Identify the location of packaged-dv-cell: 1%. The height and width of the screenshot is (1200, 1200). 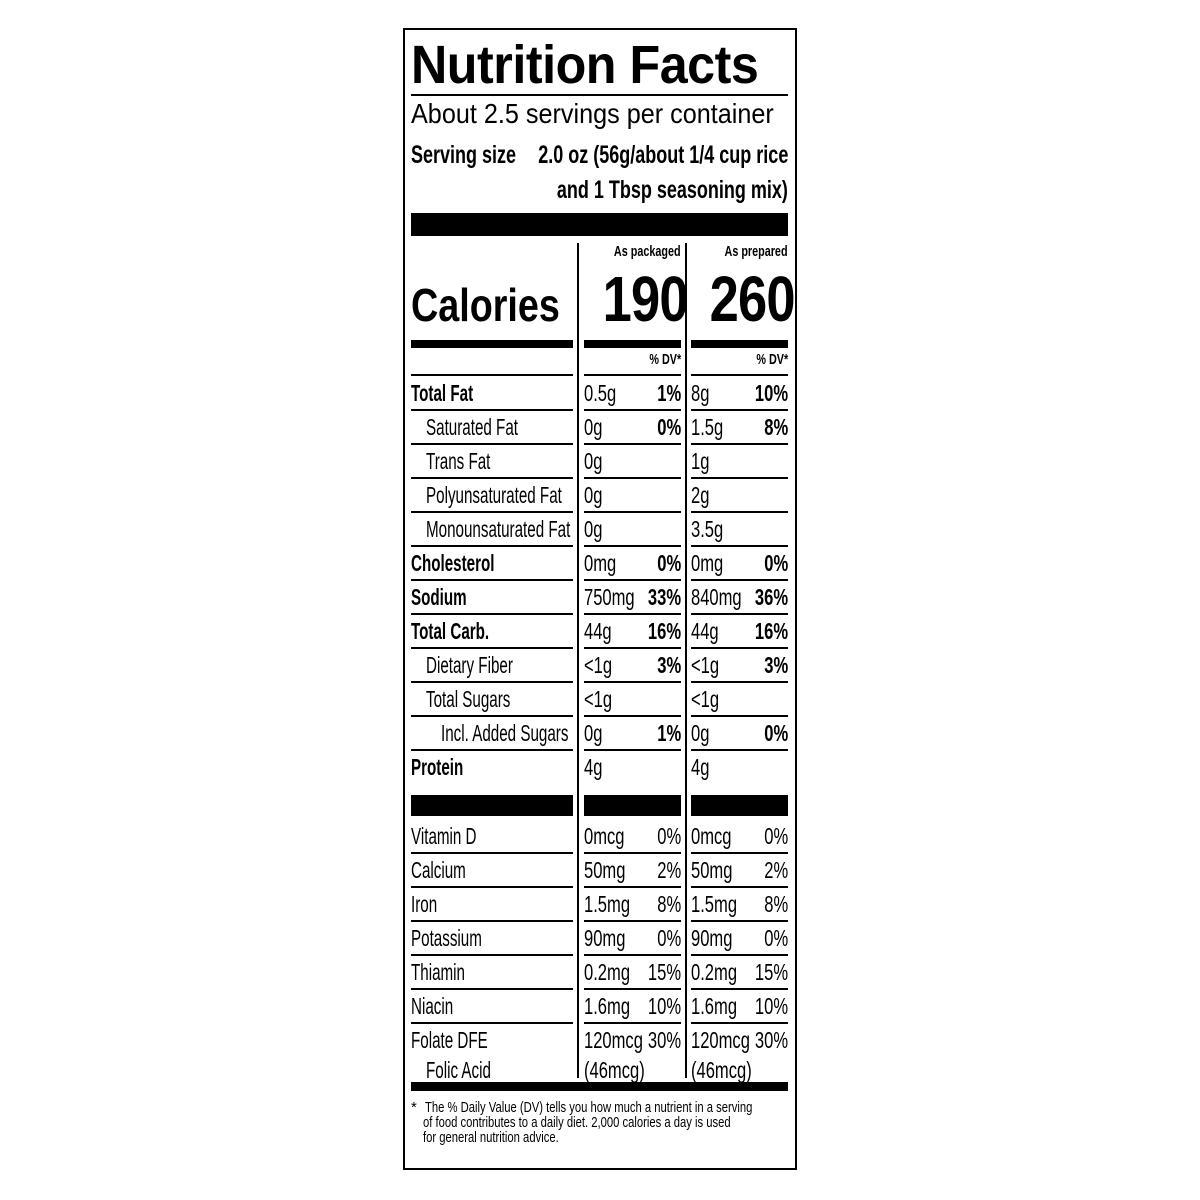
(664, 733).